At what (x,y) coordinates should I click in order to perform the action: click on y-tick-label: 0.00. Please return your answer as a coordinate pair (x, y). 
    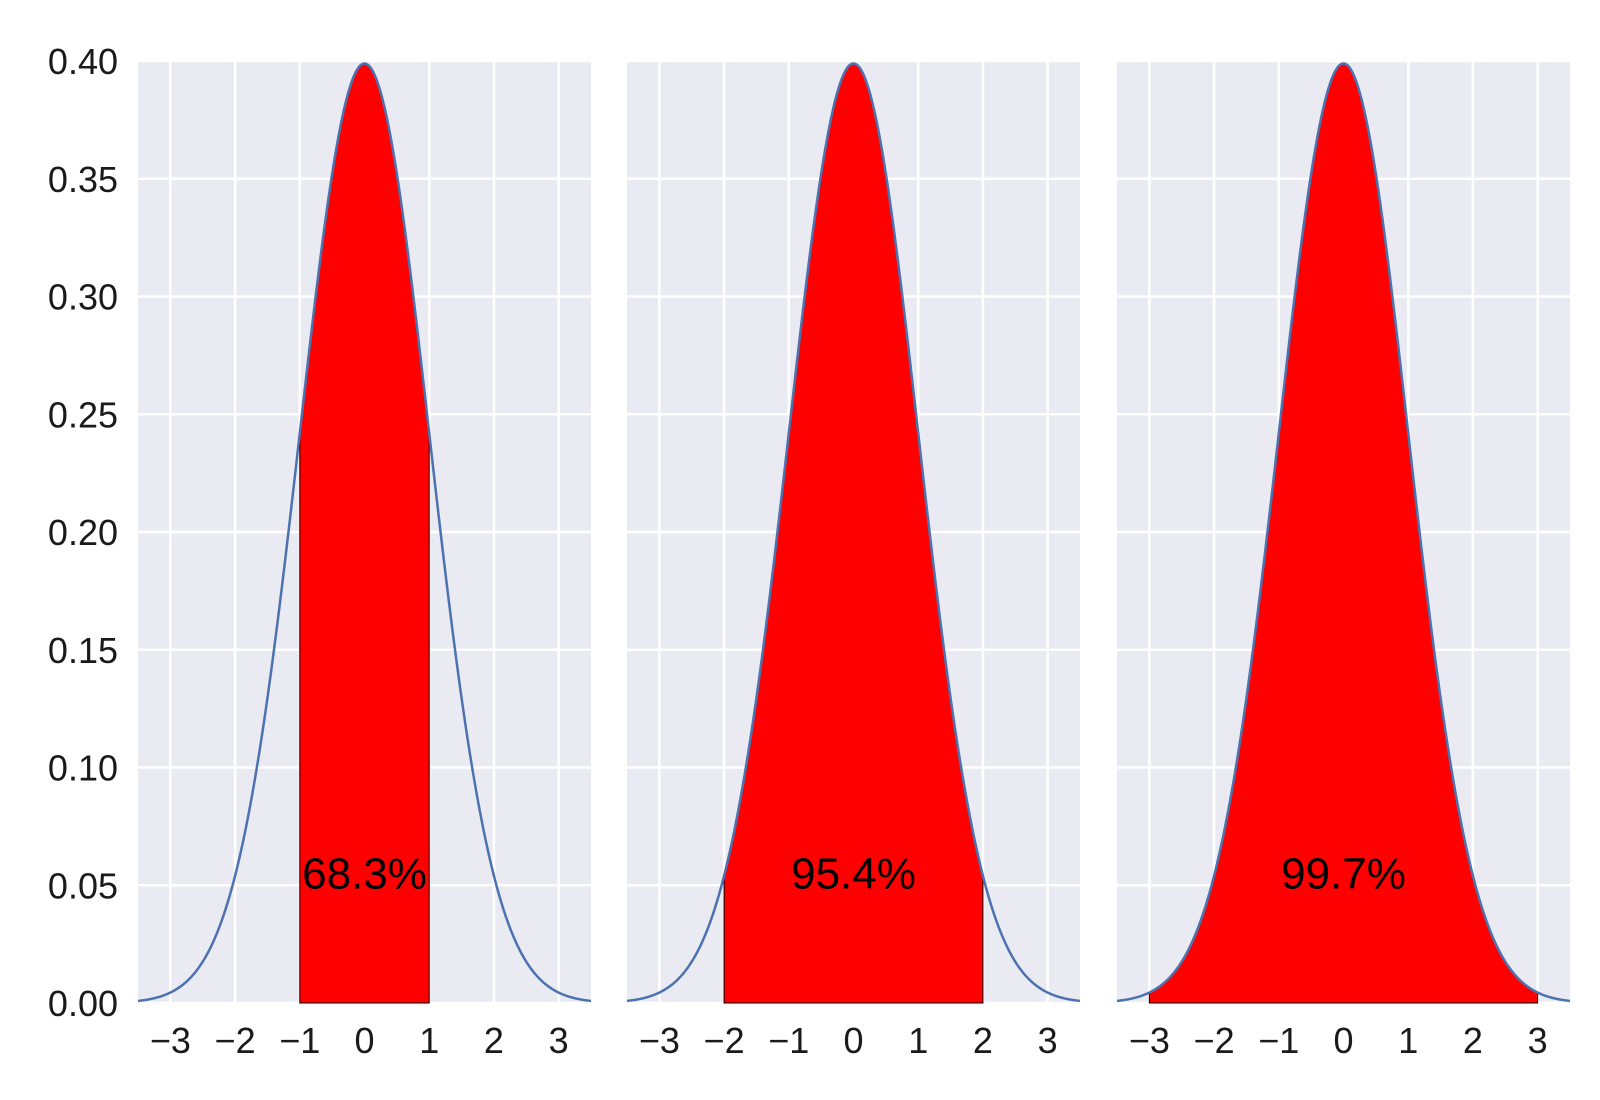
    Looking at the image, I should click on (83, 1003).